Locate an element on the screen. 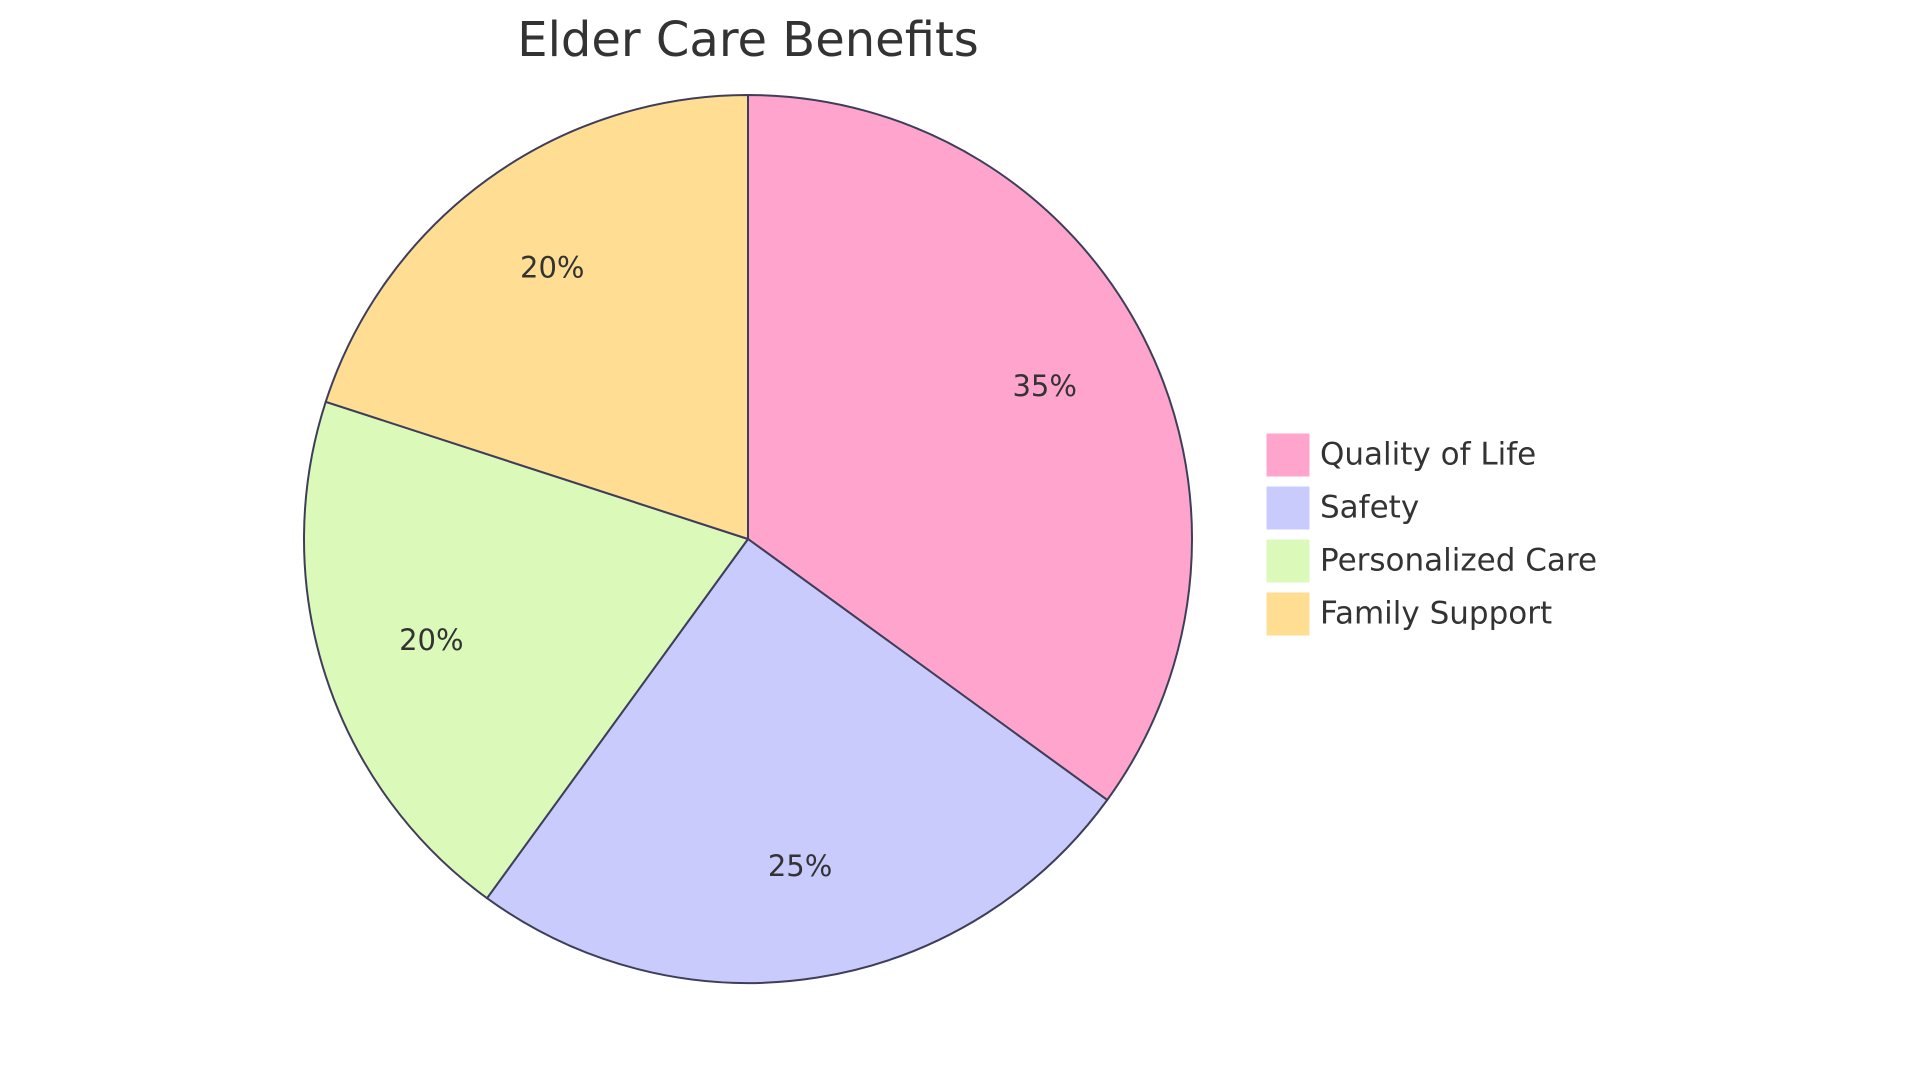 This screenshot has width=1920, height=1083. chart-title: Elder Care Benefits is located at coordinates (748, 40).